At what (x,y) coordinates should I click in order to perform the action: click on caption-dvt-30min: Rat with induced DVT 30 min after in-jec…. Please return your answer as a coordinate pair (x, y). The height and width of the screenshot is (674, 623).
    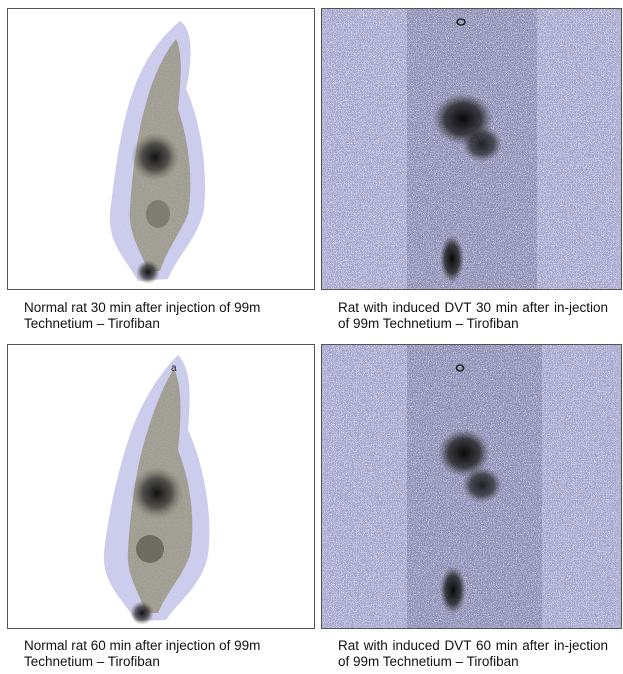
    Looking at the image, I should click on (473, 315).